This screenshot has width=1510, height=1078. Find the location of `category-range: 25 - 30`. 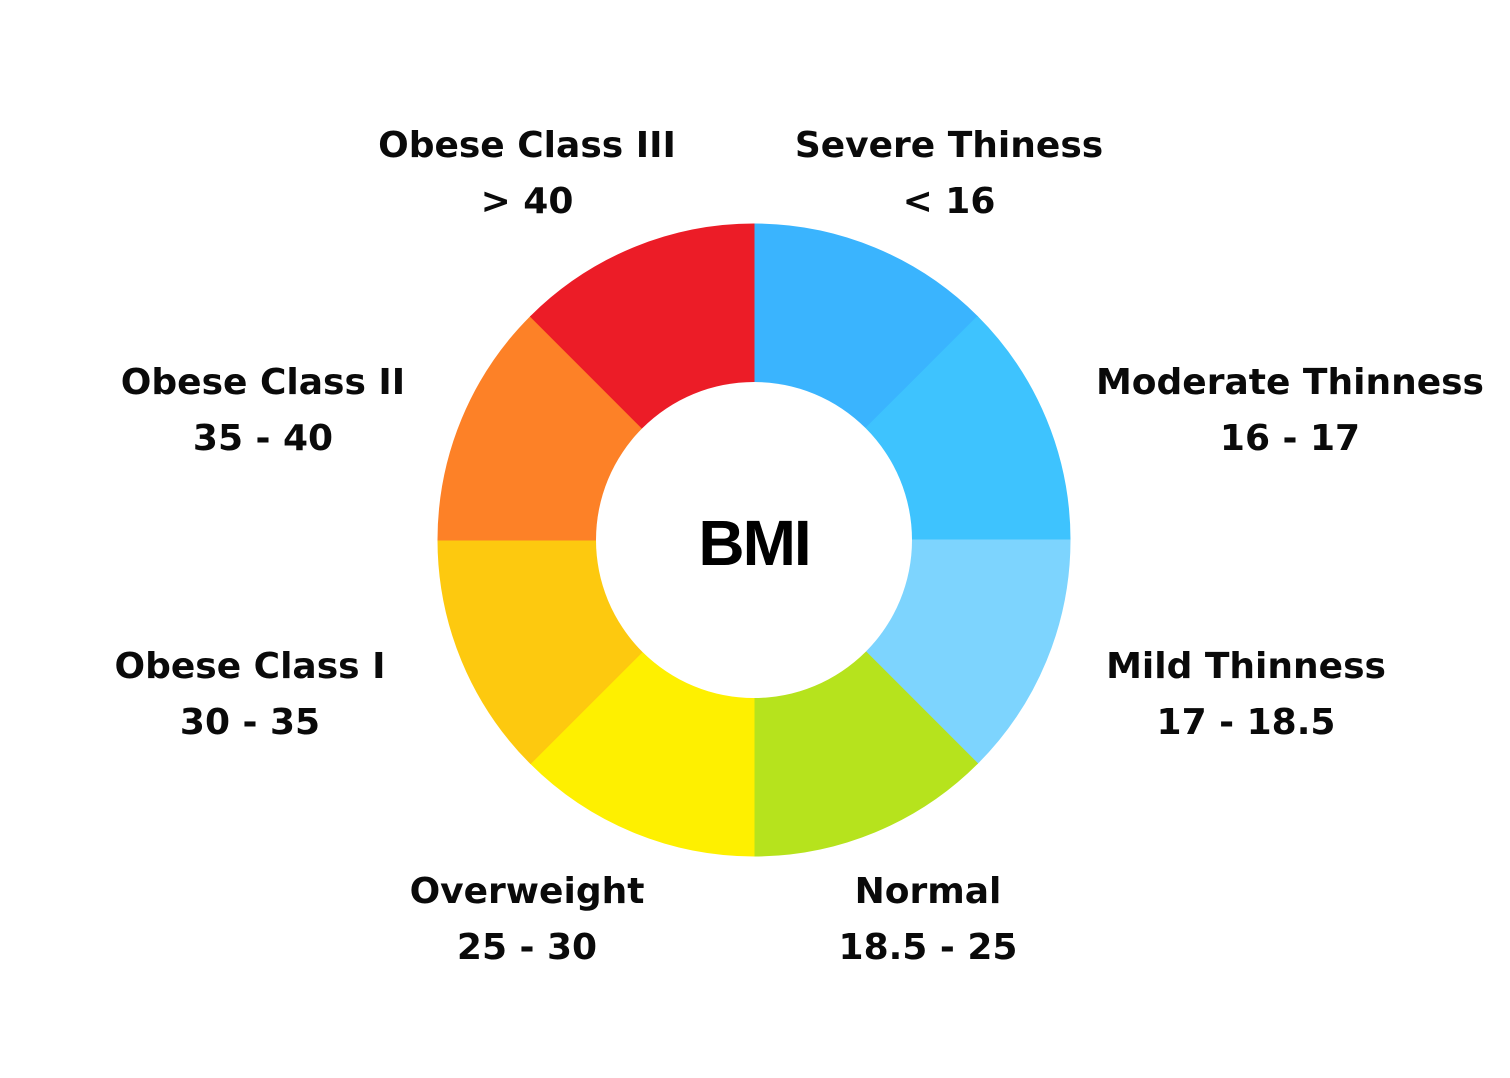

category-range: 25 - 30 is located at coordinates (527, 947).